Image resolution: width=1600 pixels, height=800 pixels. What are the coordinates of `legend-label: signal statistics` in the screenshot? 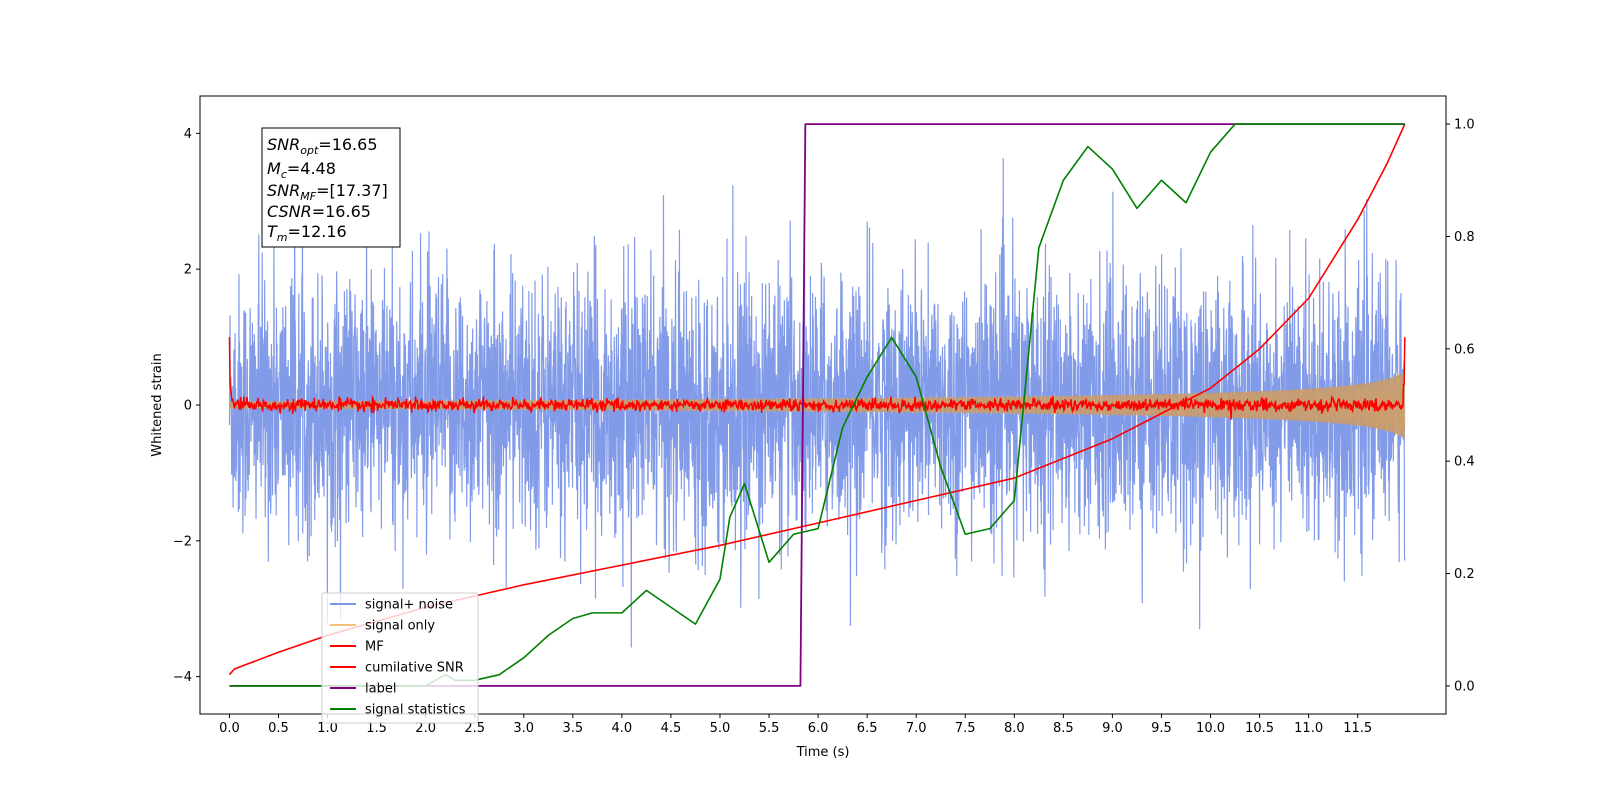 It's located at (415, 710).